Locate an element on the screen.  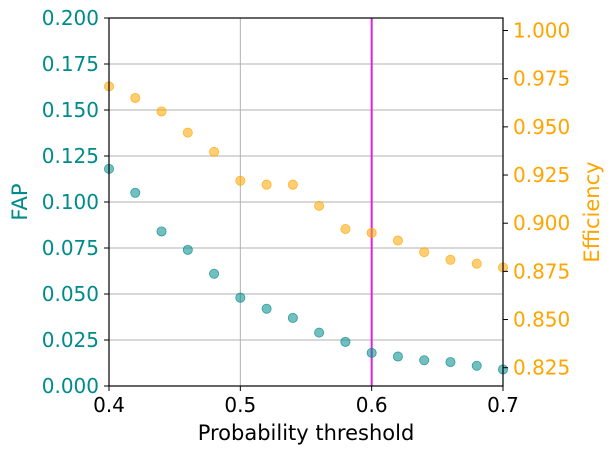
y-left-tick-label: 0.100 is located at coordinates (70, 202).